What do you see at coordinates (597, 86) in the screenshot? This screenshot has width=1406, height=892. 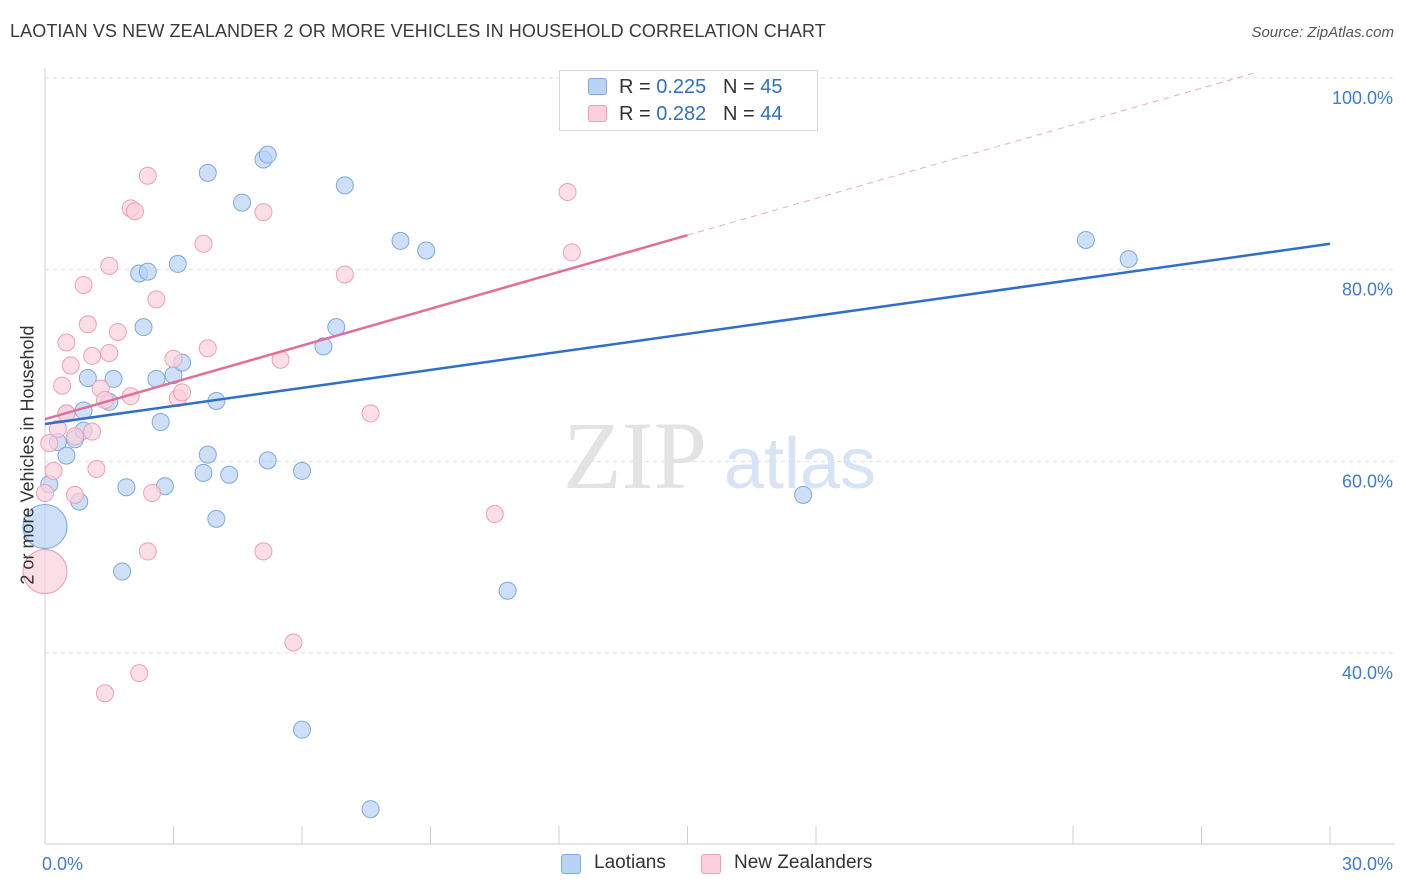 I see `legend-swatch-laotians` at bounding box center [597, 86].